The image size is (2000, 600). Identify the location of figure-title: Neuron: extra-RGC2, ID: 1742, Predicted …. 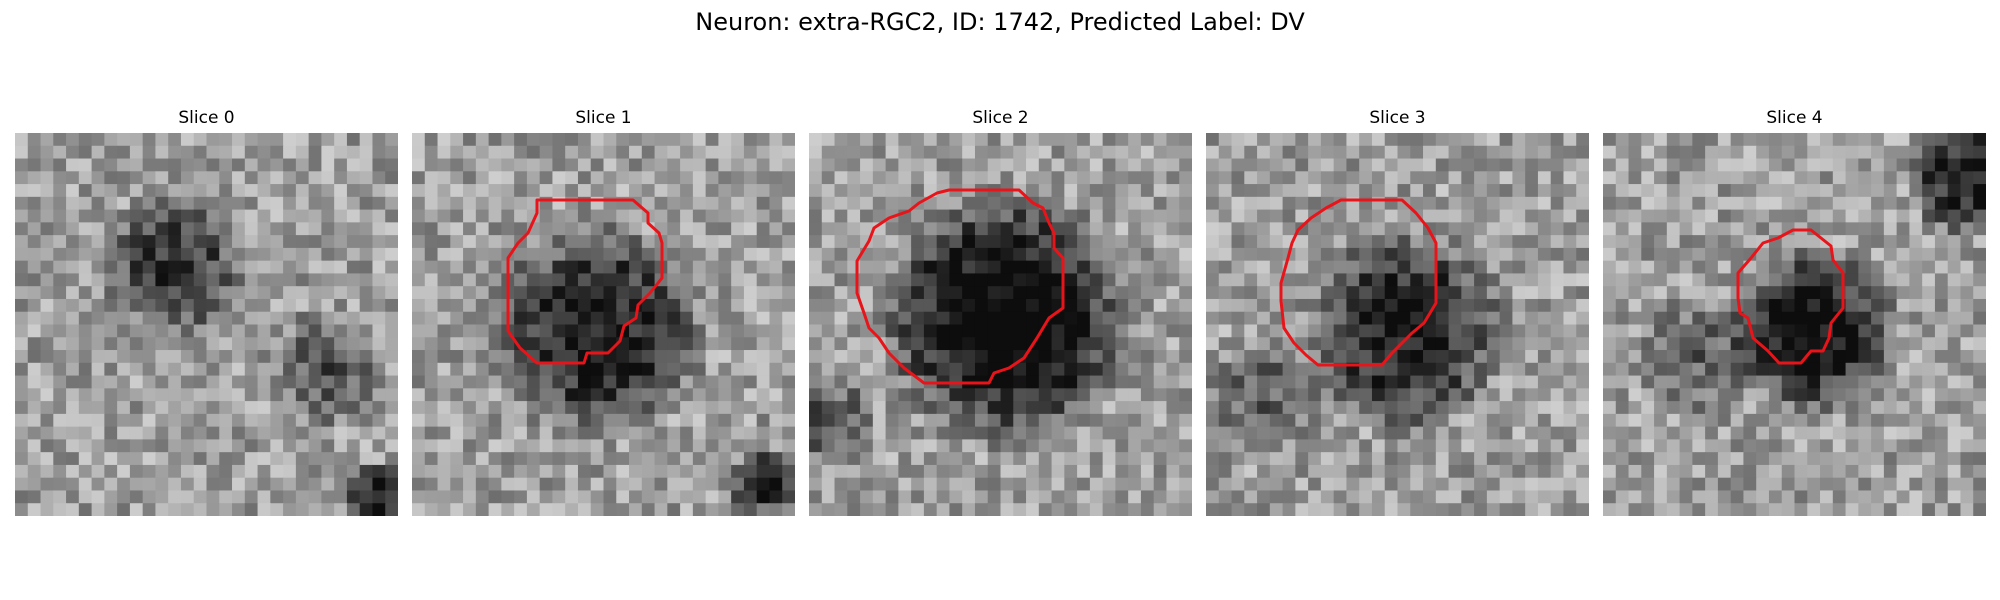
(1000, 22).